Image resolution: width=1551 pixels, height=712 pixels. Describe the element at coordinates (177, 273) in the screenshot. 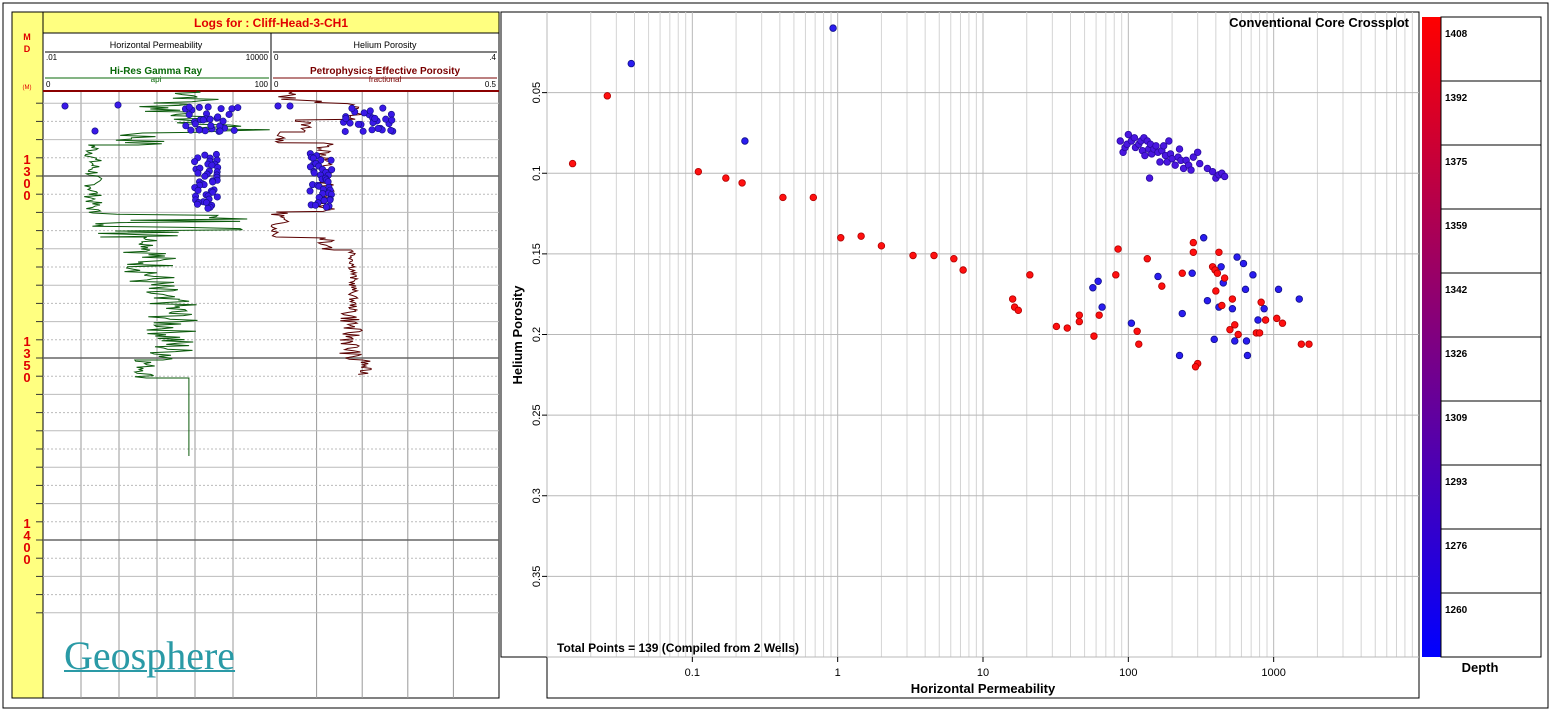

I see `gamma-ray-curve` at that location.